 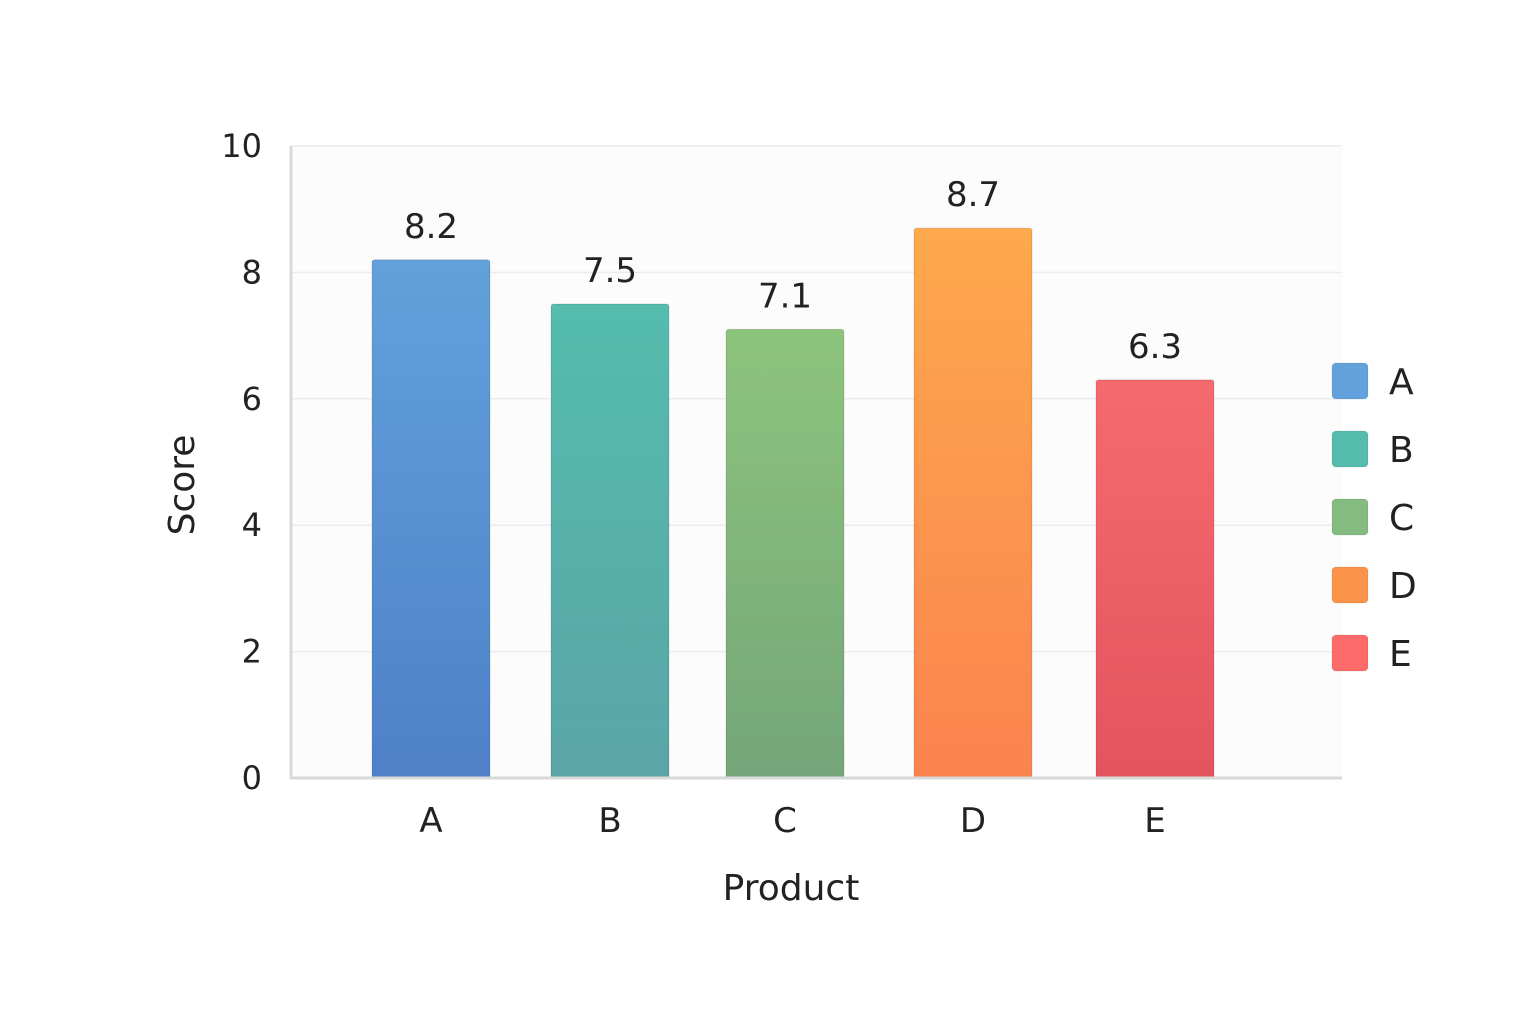 What do you see at coordinates (609, 821) in the screenshot?
I see `x-tick-label-b: B` at bounding box center [609, 821].